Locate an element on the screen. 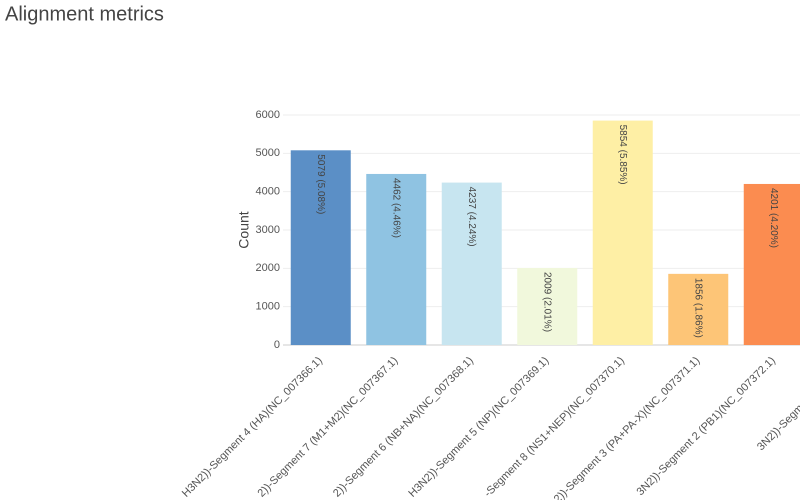 This screenshot has height=500, width=800. x-tick-label: H3N2))-Segment 5 (NP)(NC_007369.1) is located at coordinates (478, 427).